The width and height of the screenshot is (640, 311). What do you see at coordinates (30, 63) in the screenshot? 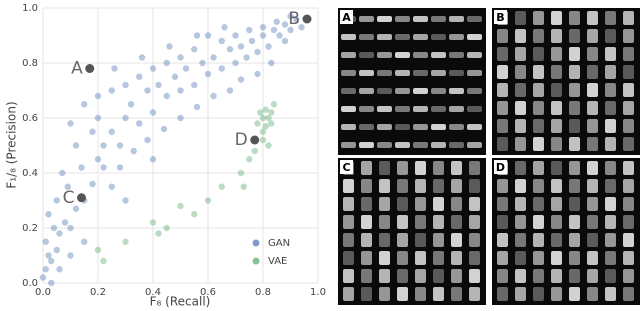
I see `y-tick-label: 0.8` at bounding box center [30, 63].